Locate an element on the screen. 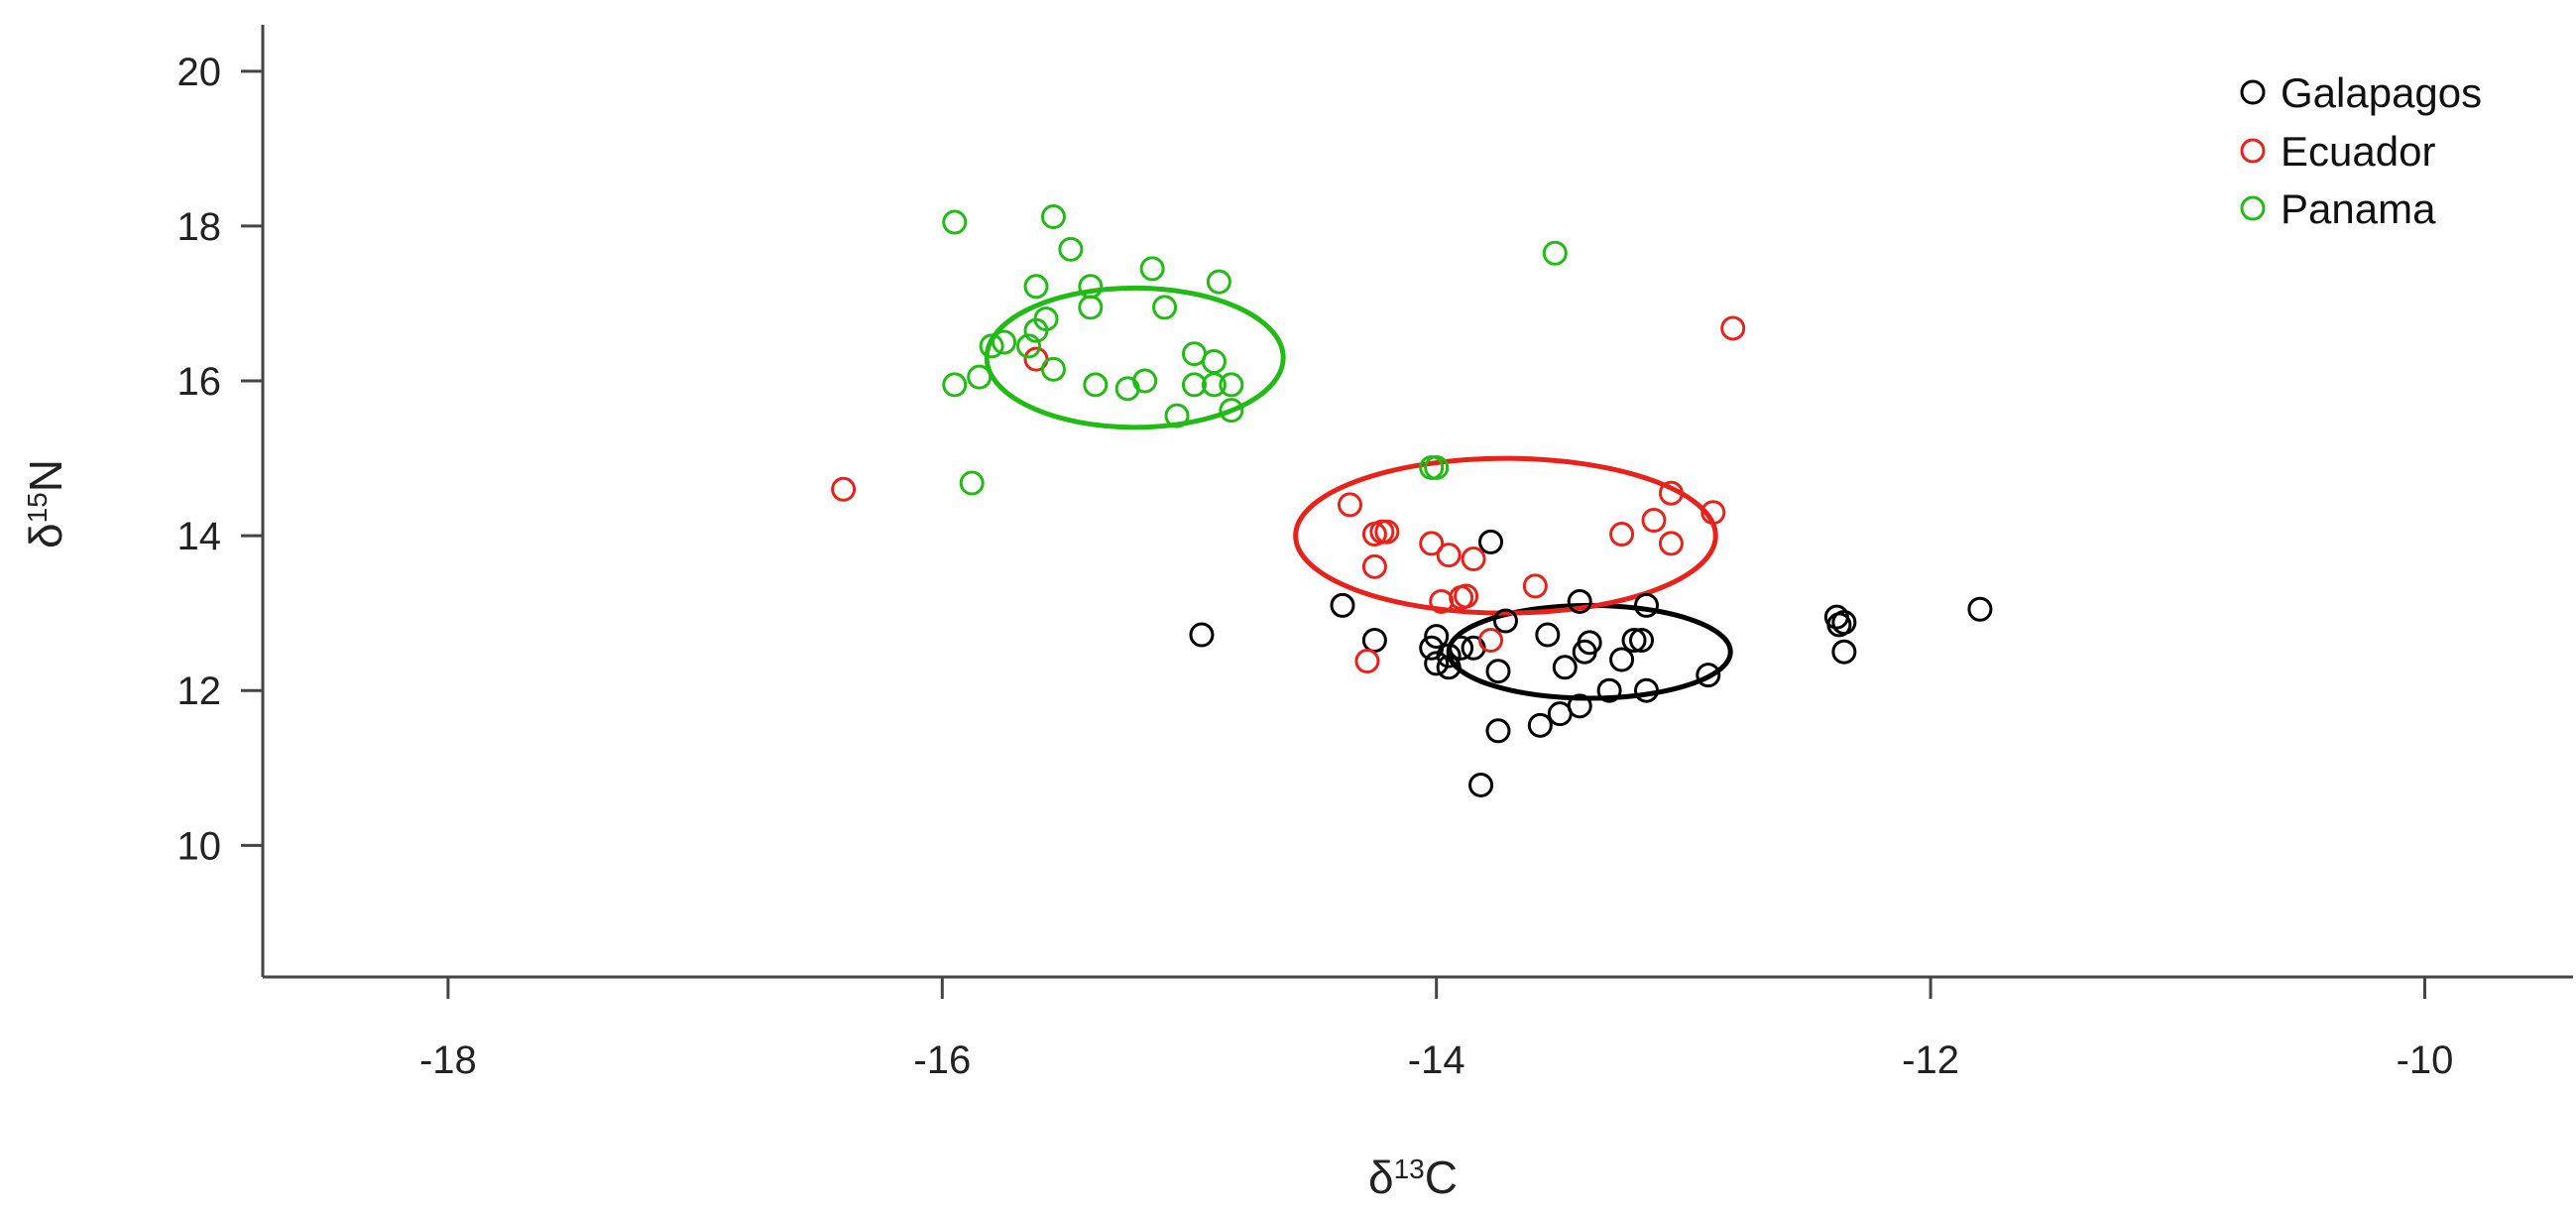  legend: Galapagos Ecuador Panama is located at coordinates (2361, 150).